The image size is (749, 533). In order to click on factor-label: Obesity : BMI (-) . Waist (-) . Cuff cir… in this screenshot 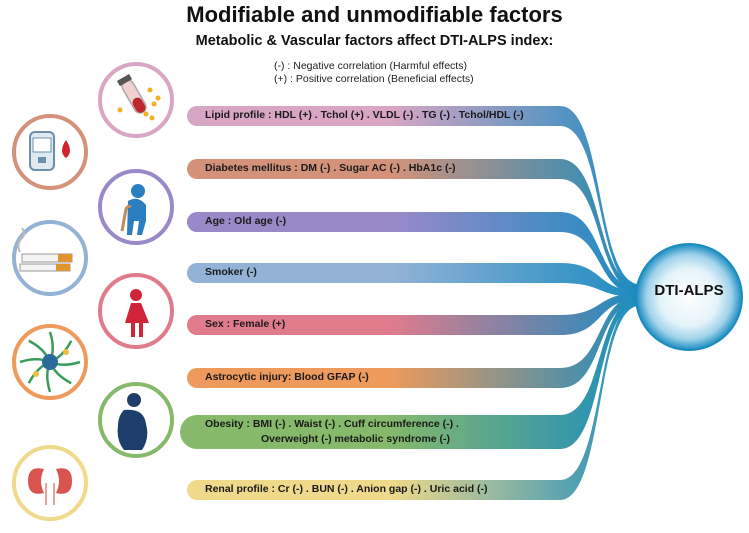, I will do `click(332, 424)`.